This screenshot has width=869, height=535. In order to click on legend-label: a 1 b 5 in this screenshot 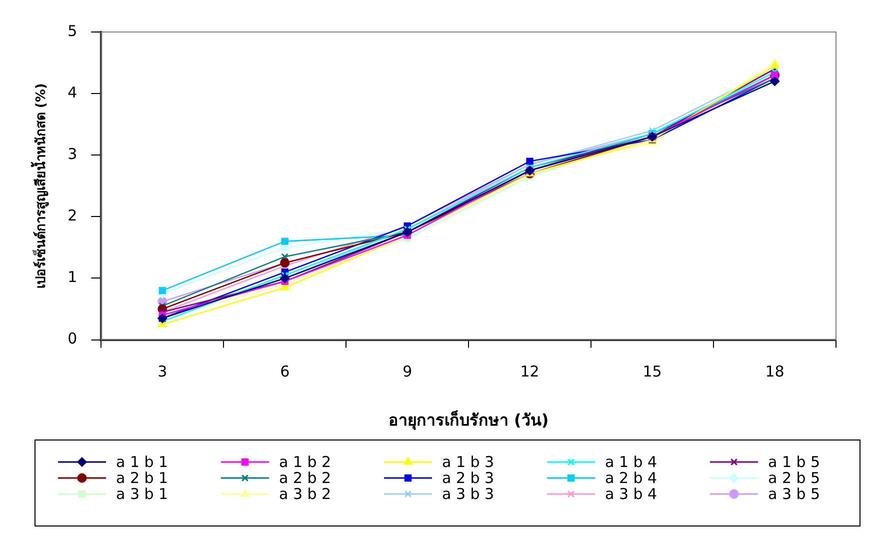, I will do `click(794, 461)`.